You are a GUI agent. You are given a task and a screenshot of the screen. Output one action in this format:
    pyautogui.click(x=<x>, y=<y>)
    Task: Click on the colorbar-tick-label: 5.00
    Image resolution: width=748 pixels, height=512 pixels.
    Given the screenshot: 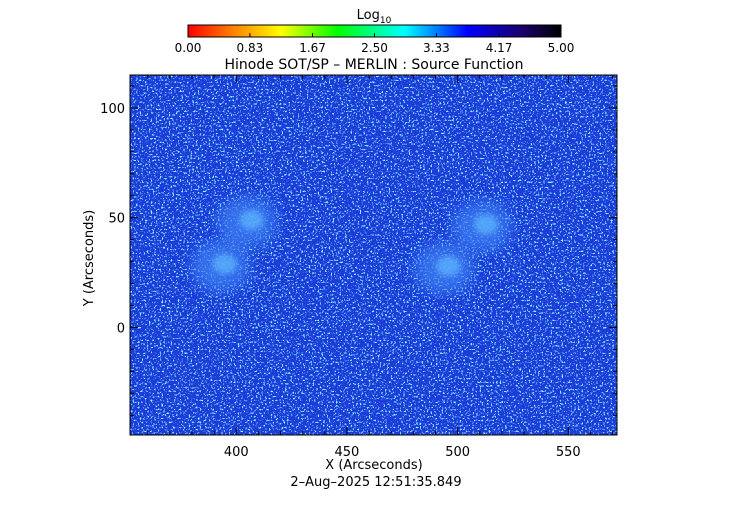 What is the action you would take?
    pyautogui.click(x=561, y=48)
    